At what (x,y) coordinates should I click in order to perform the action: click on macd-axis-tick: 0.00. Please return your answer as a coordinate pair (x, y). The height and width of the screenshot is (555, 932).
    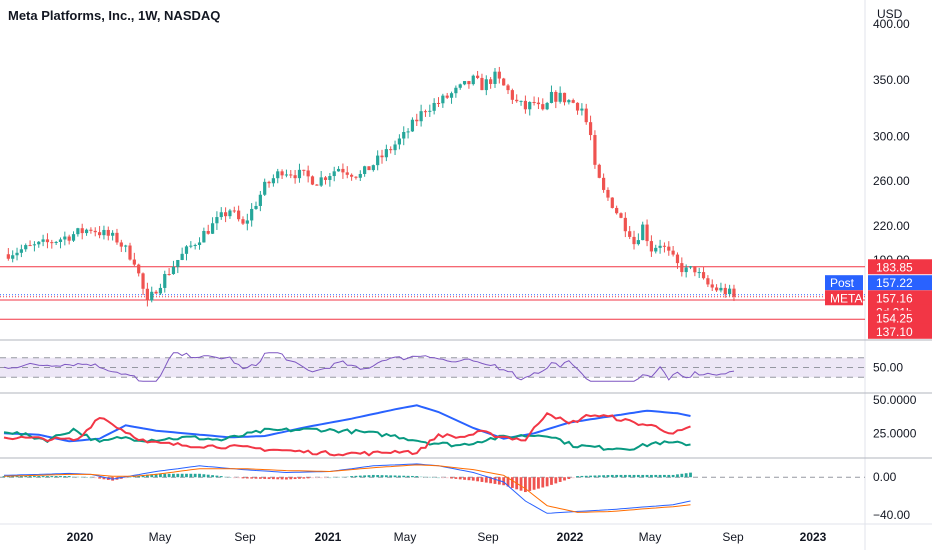
    Looking at the image, I should click on (885, 477).